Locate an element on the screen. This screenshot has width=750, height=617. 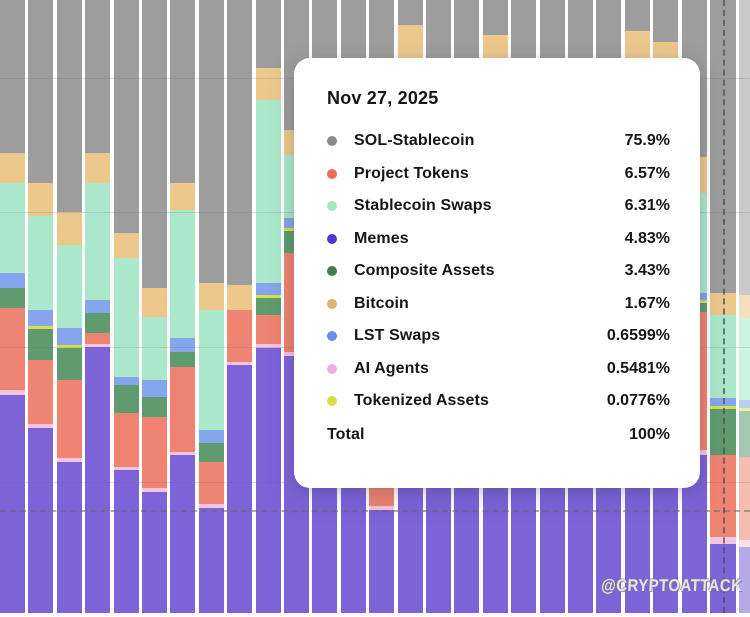
legend-series-value: 6.57% is located at coordinates (647, 173).